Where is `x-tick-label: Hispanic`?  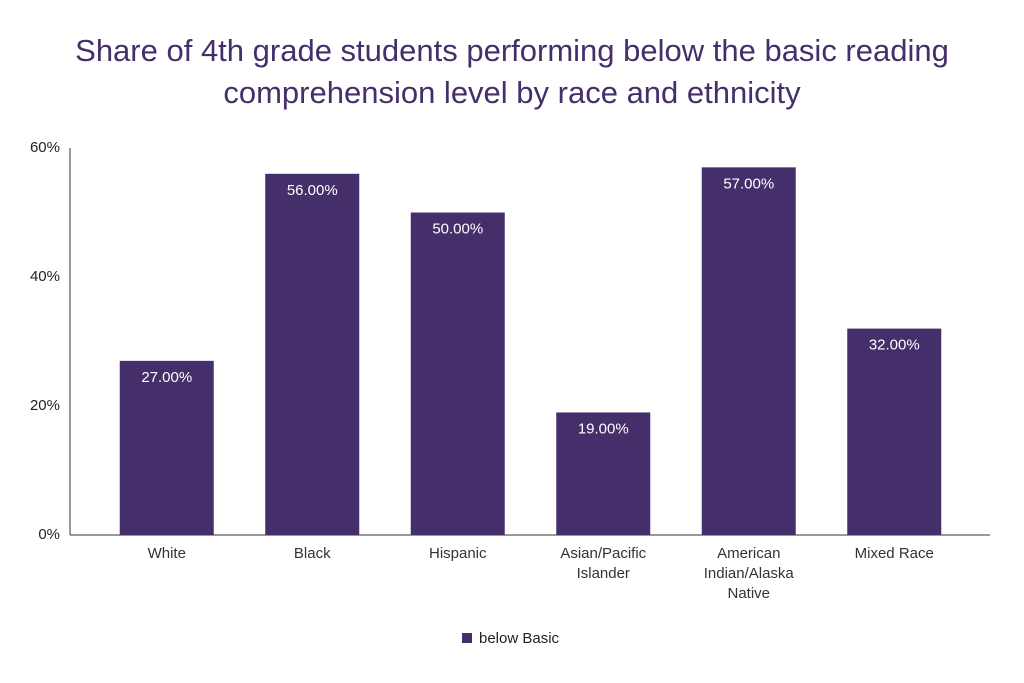
x-tick-label: Hispanic is located at coordinates (457, 553).